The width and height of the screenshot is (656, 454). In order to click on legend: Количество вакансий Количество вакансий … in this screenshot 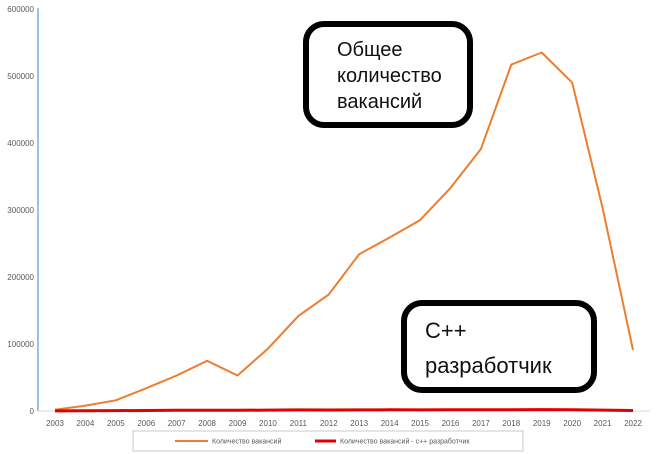, I will do `click(328, 441)`.